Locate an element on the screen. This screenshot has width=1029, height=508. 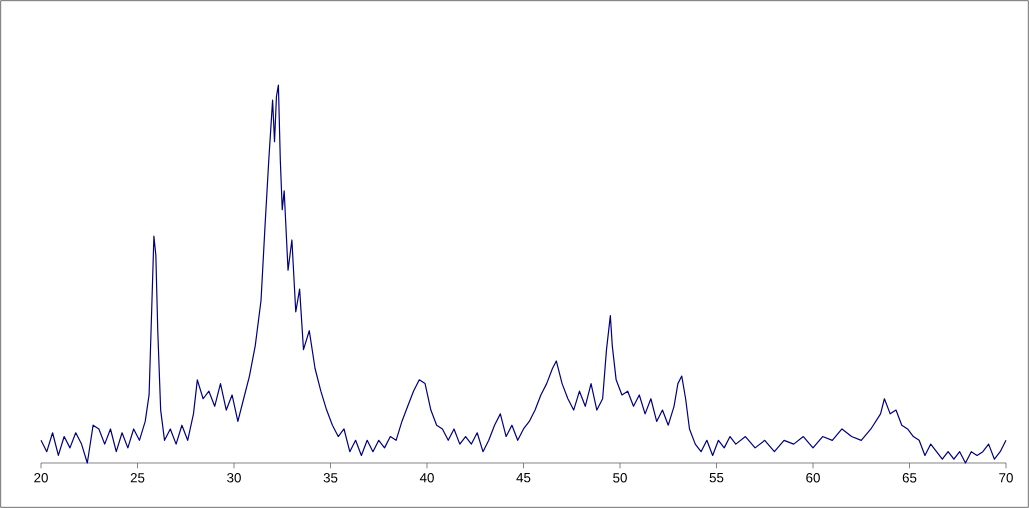
x-tick-label: 35 is located at coordinates (330, 478).